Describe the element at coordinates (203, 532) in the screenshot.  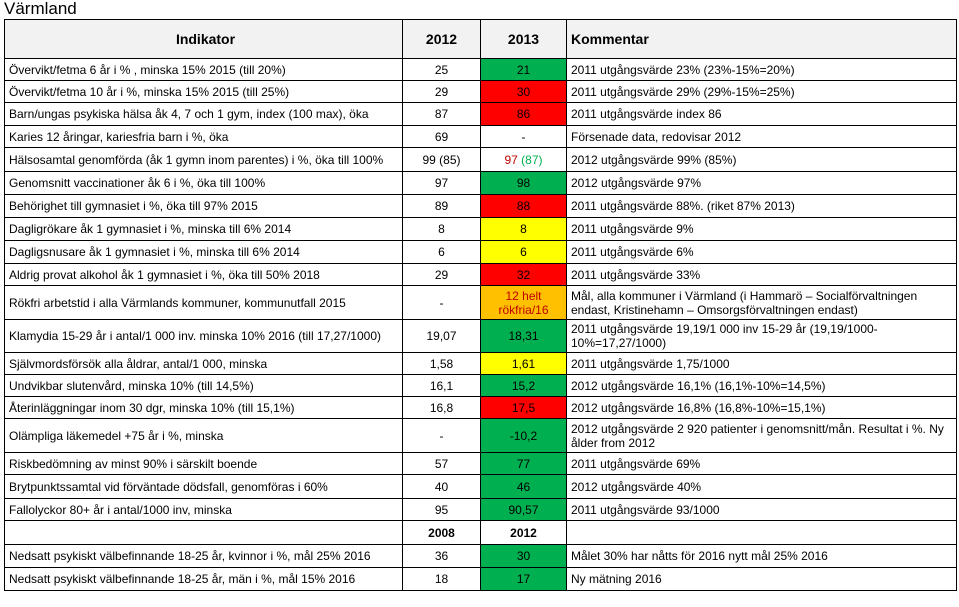
I see `subheader-blank` at that location.